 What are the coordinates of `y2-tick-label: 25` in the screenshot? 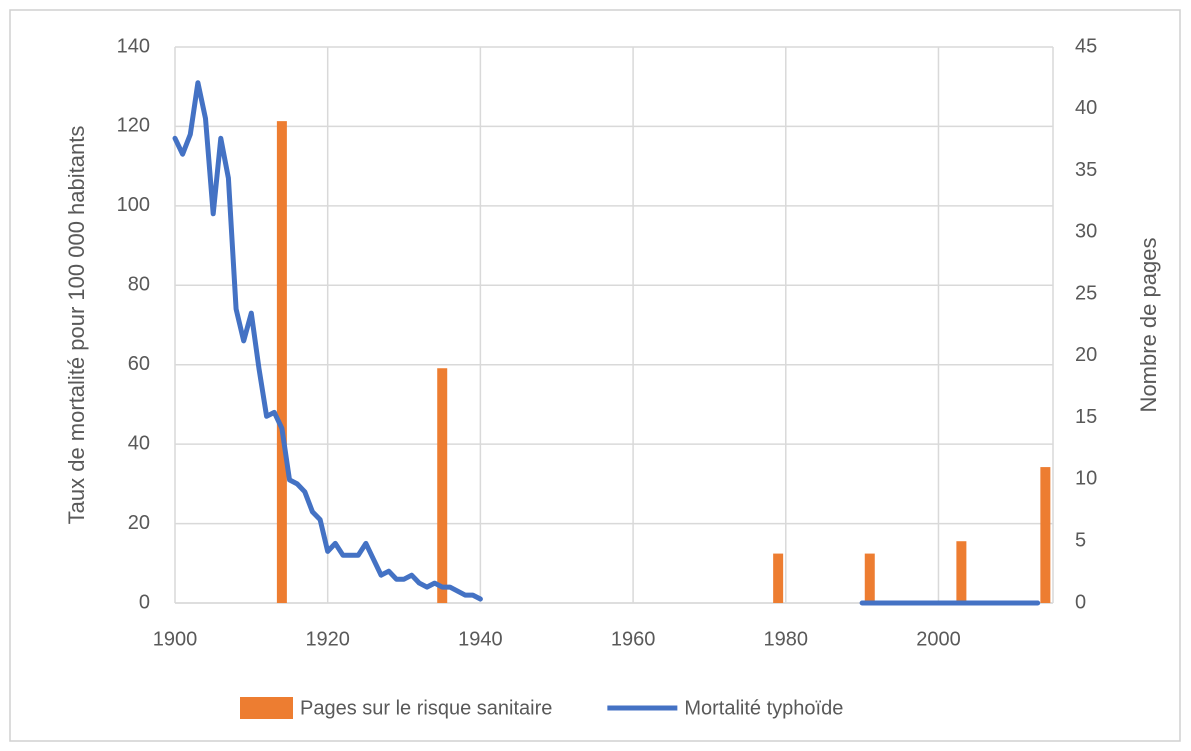 It's located at (1086, 293).